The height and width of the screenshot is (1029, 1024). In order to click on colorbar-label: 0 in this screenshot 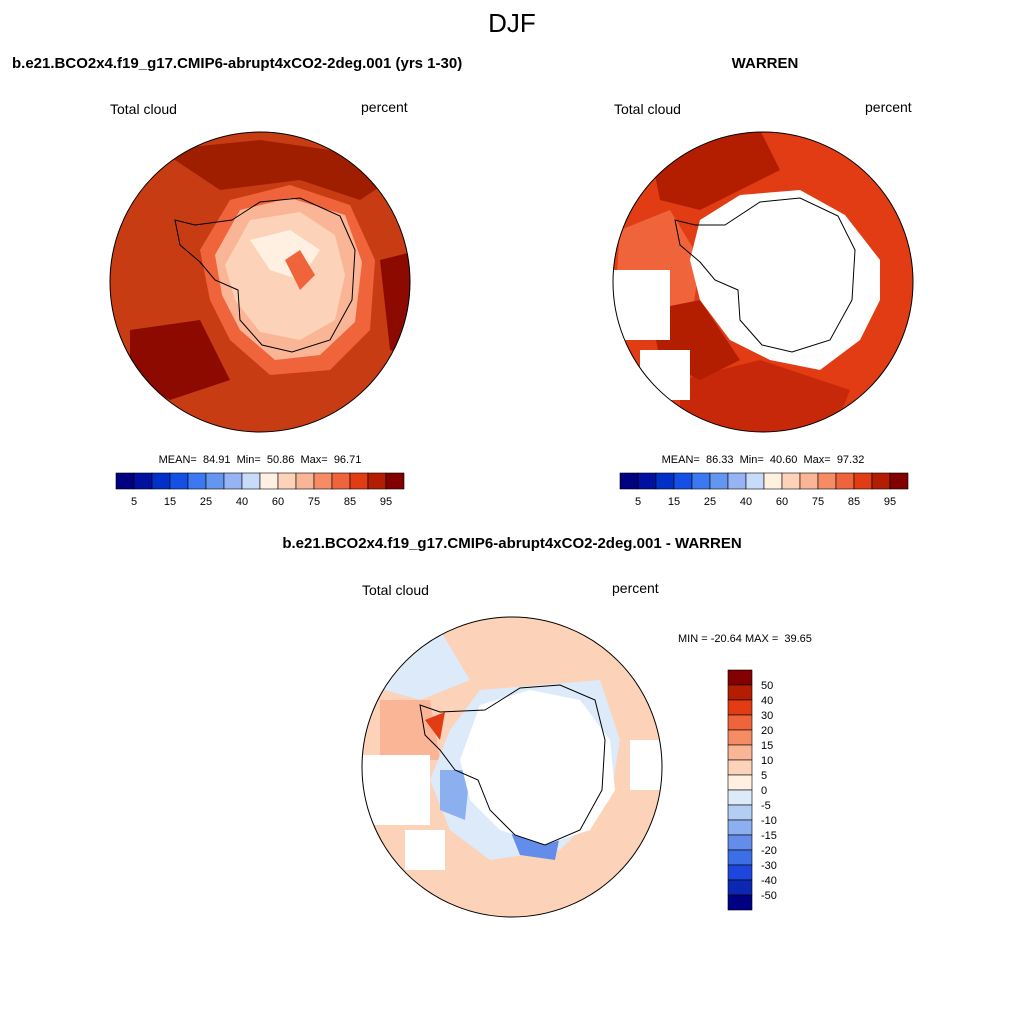, I will do `click(764, 791)`.